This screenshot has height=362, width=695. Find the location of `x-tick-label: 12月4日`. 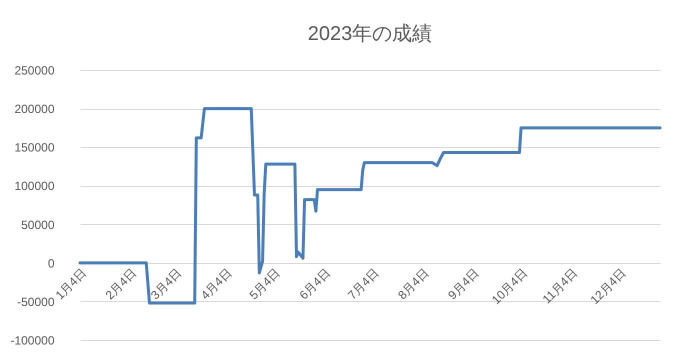

x-tick-label: 12月4日 is located at coordinates (608, 286).